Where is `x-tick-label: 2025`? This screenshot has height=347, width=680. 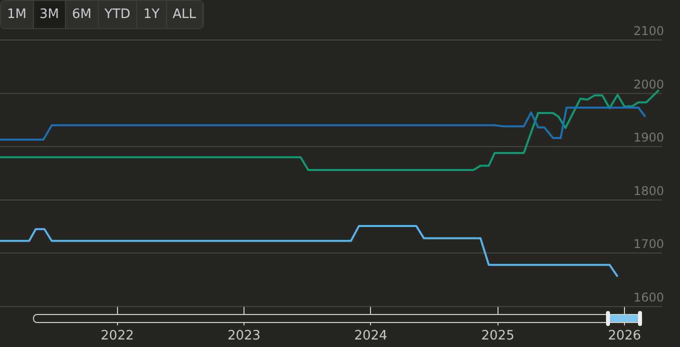 x-tick-label: 2025 is located at coordinates (497, 336).